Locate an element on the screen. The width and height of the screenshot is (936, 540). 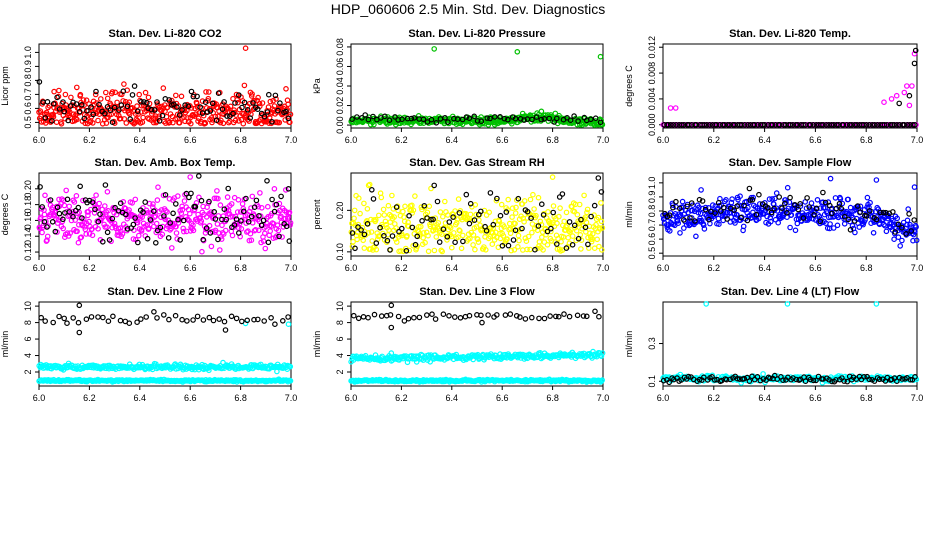
y-tick-label: 0.6 is located at coordinates (28, 108).